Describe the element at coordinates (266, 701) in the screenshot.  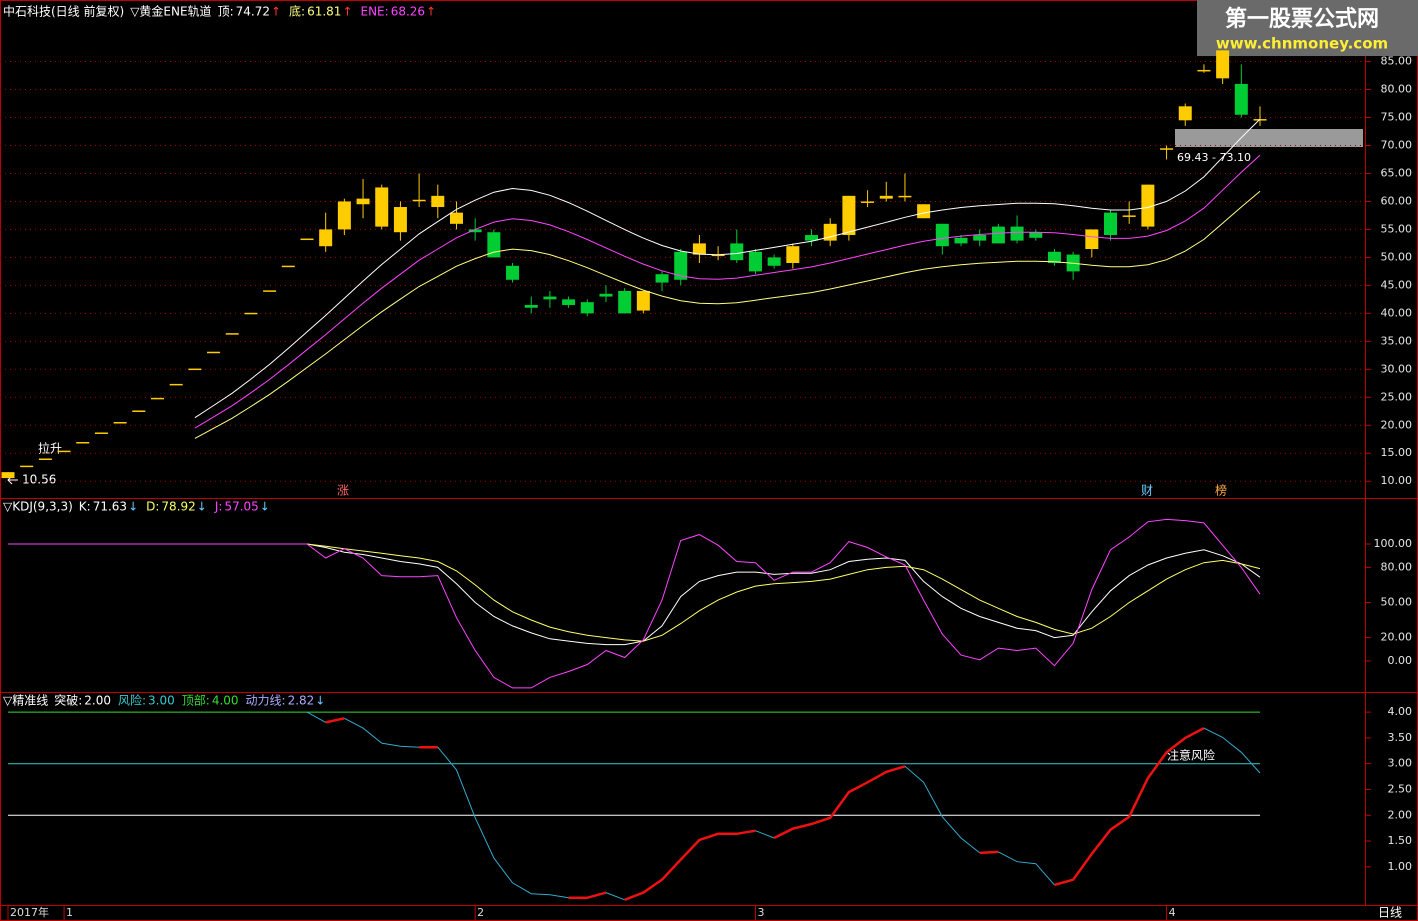
I see `legend-label: 动力线:` at that location.